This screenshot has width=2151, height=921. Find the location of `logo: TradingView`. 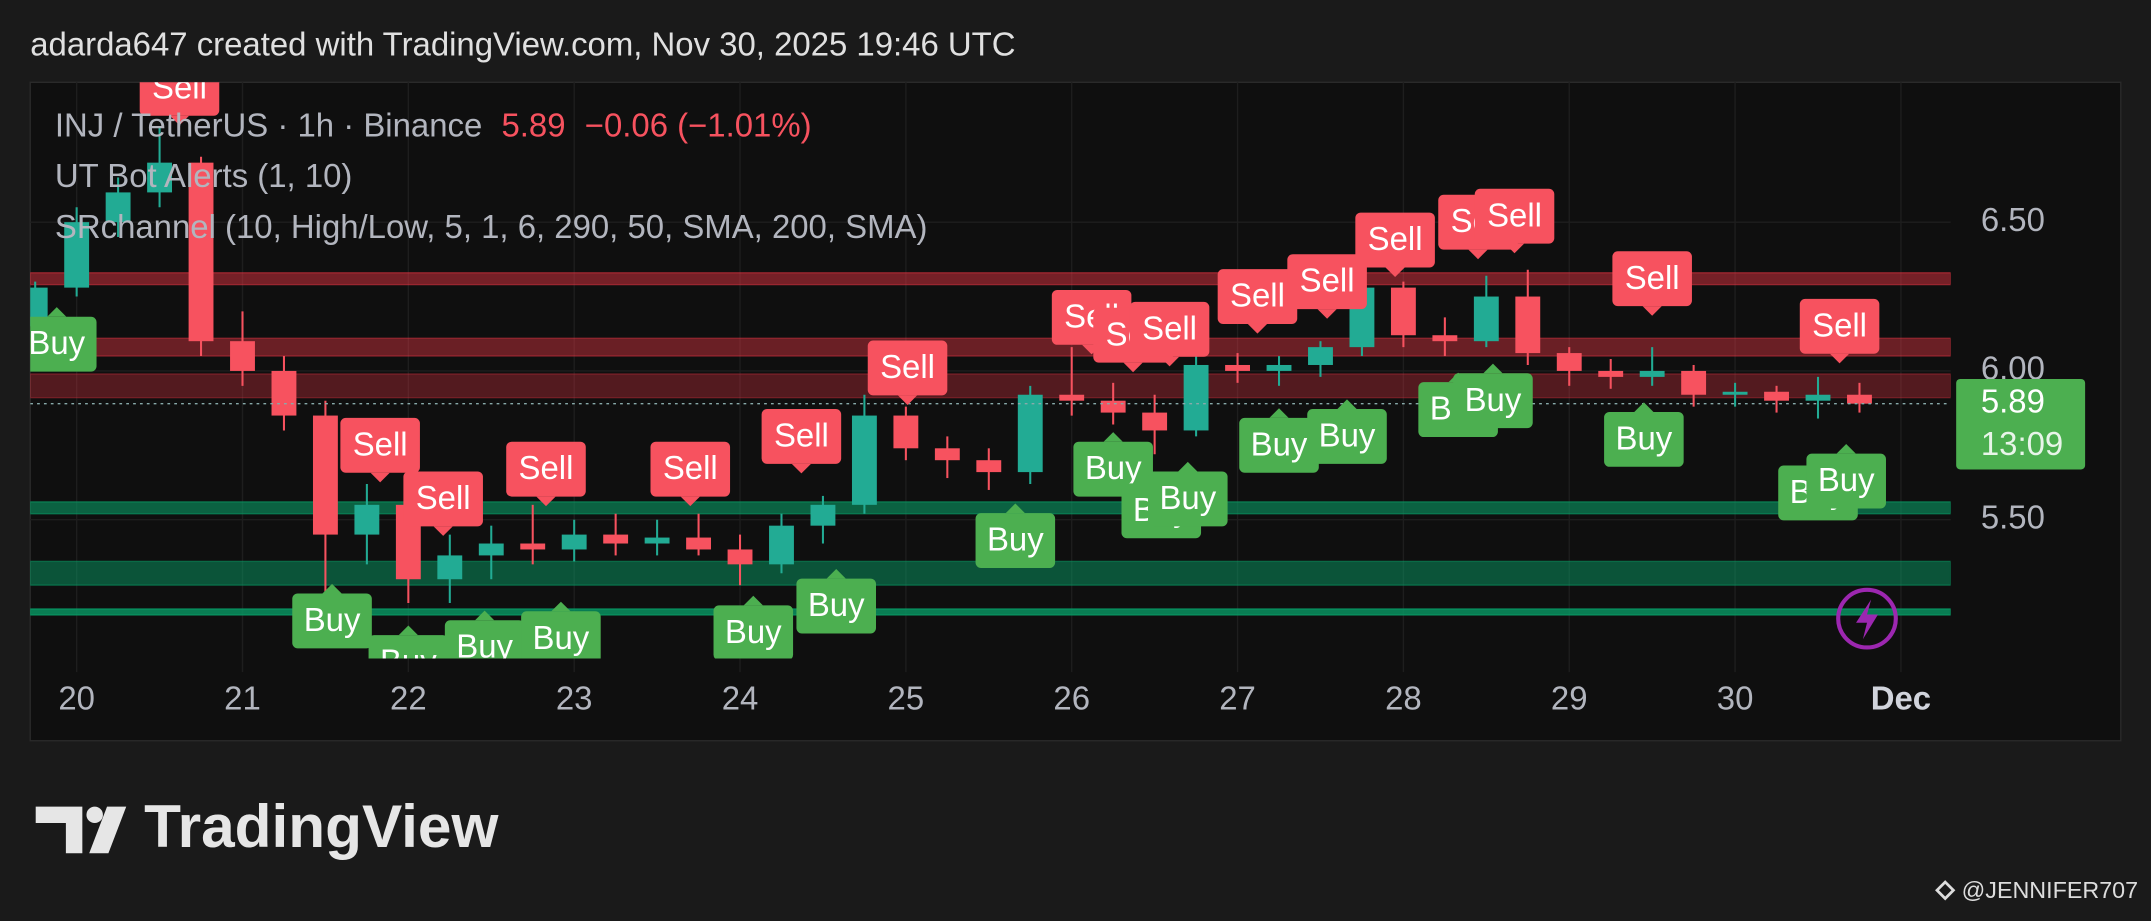

logo: TradingView is located at coordinates (267, 826).